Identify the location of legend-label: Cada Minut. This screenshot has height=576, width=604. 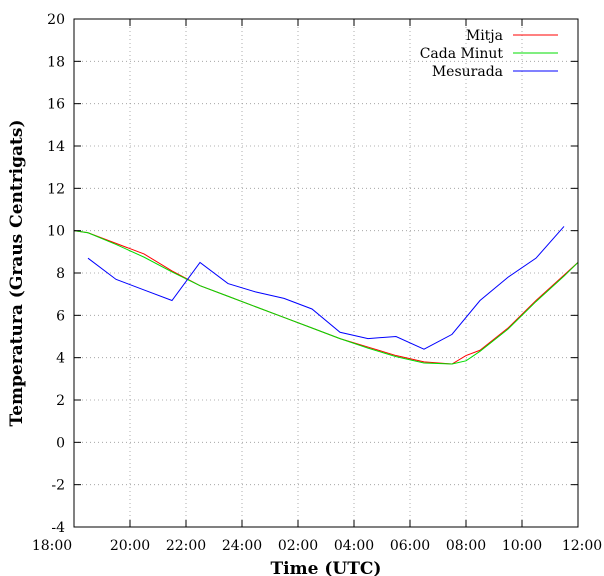
(462, 54).